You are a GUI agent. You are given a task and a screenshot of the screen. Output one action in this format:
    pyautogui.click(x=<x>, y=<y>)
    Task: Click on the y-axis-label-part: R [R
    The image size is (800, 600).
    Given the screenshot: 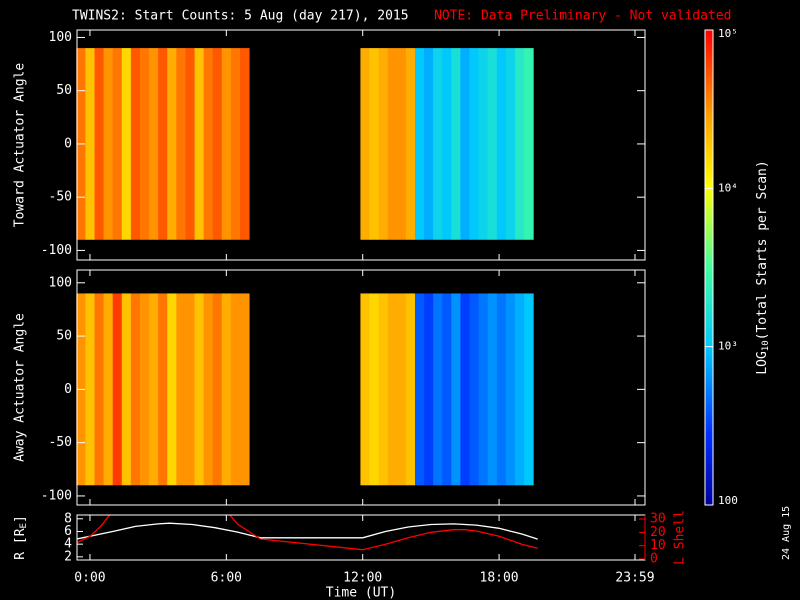 What is the action you would take?
    pyautogui.click(x=20, y=543)
    